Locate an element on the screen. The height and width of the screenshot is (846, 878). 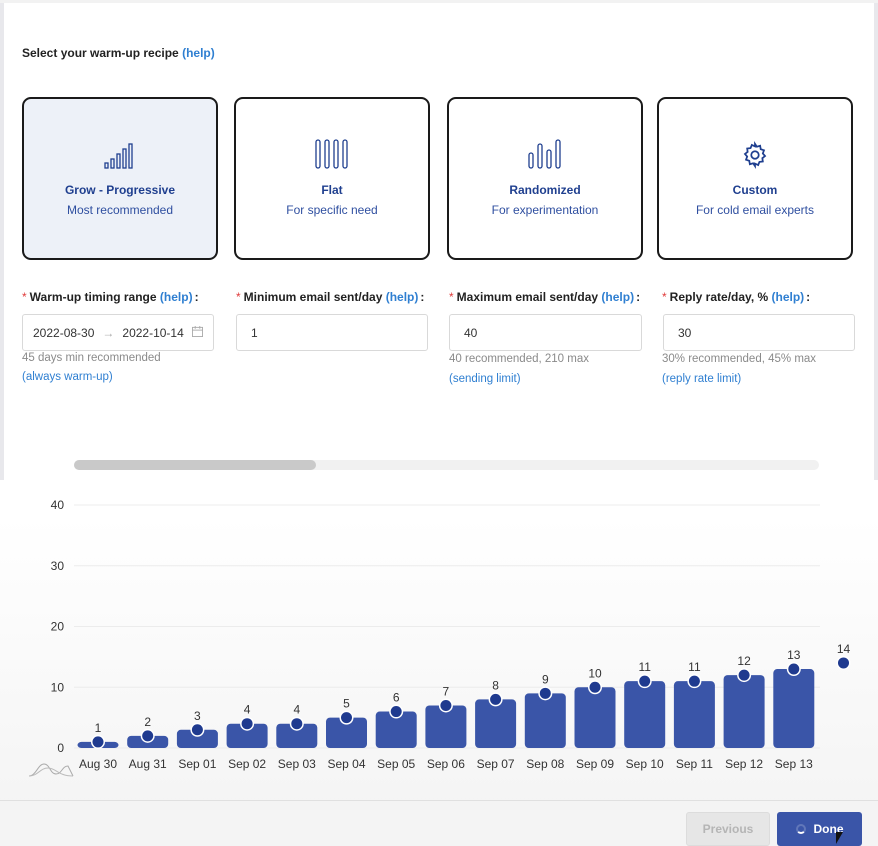
x-tick-label: Sep 07 is located at coordinates (496, 764).